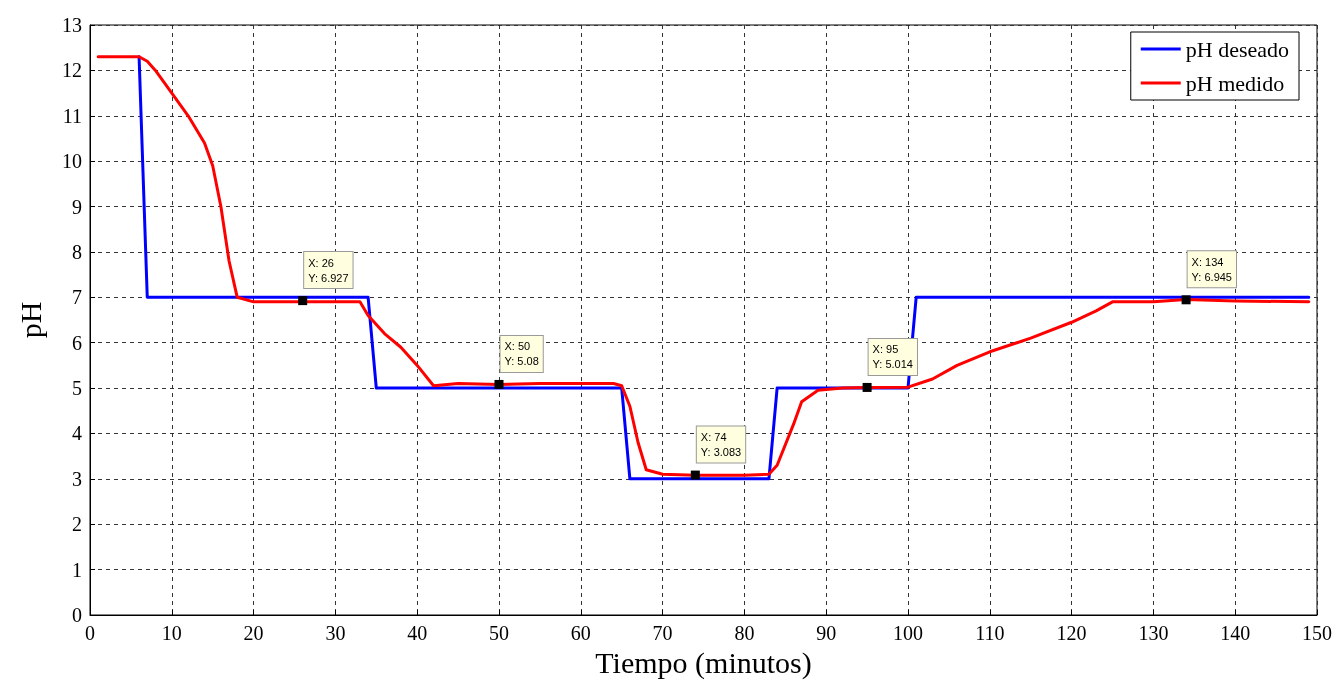 This screenshot has width=1335, height=688. I want to click on legend-label: pH medido, so click(1235, 83).